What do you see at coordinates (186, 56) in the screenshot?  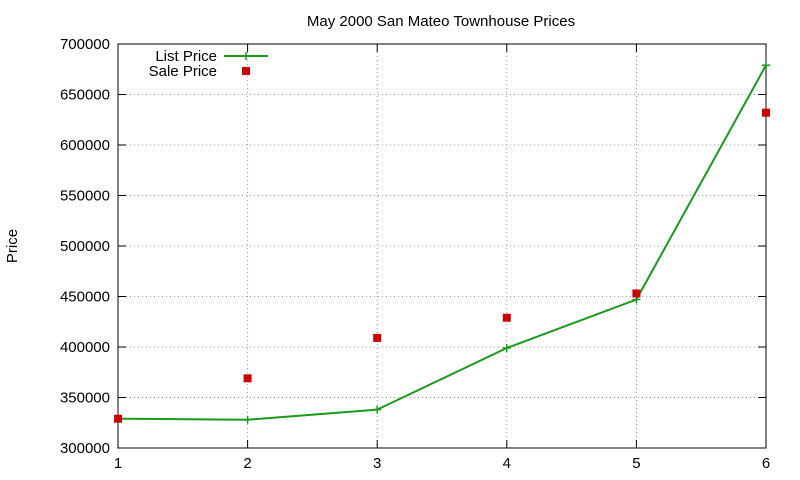 I see `legend-label: List Price` at bounding box center [186, 56].